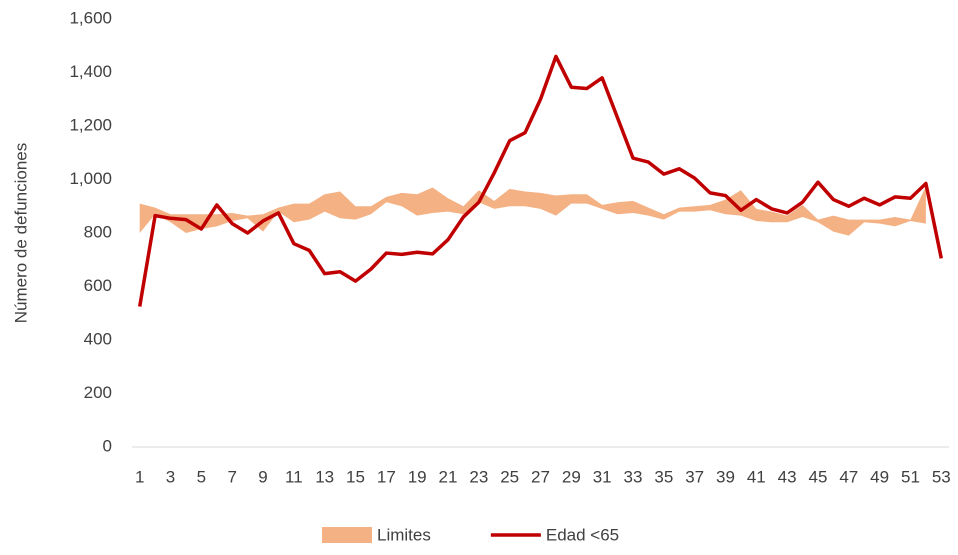 The height and width of the screenshot is (555, 958). What do you see at coordinates (879, 476) in the screenshot?
I see `x-tick-label: 49` at bounding box center [879, 476].